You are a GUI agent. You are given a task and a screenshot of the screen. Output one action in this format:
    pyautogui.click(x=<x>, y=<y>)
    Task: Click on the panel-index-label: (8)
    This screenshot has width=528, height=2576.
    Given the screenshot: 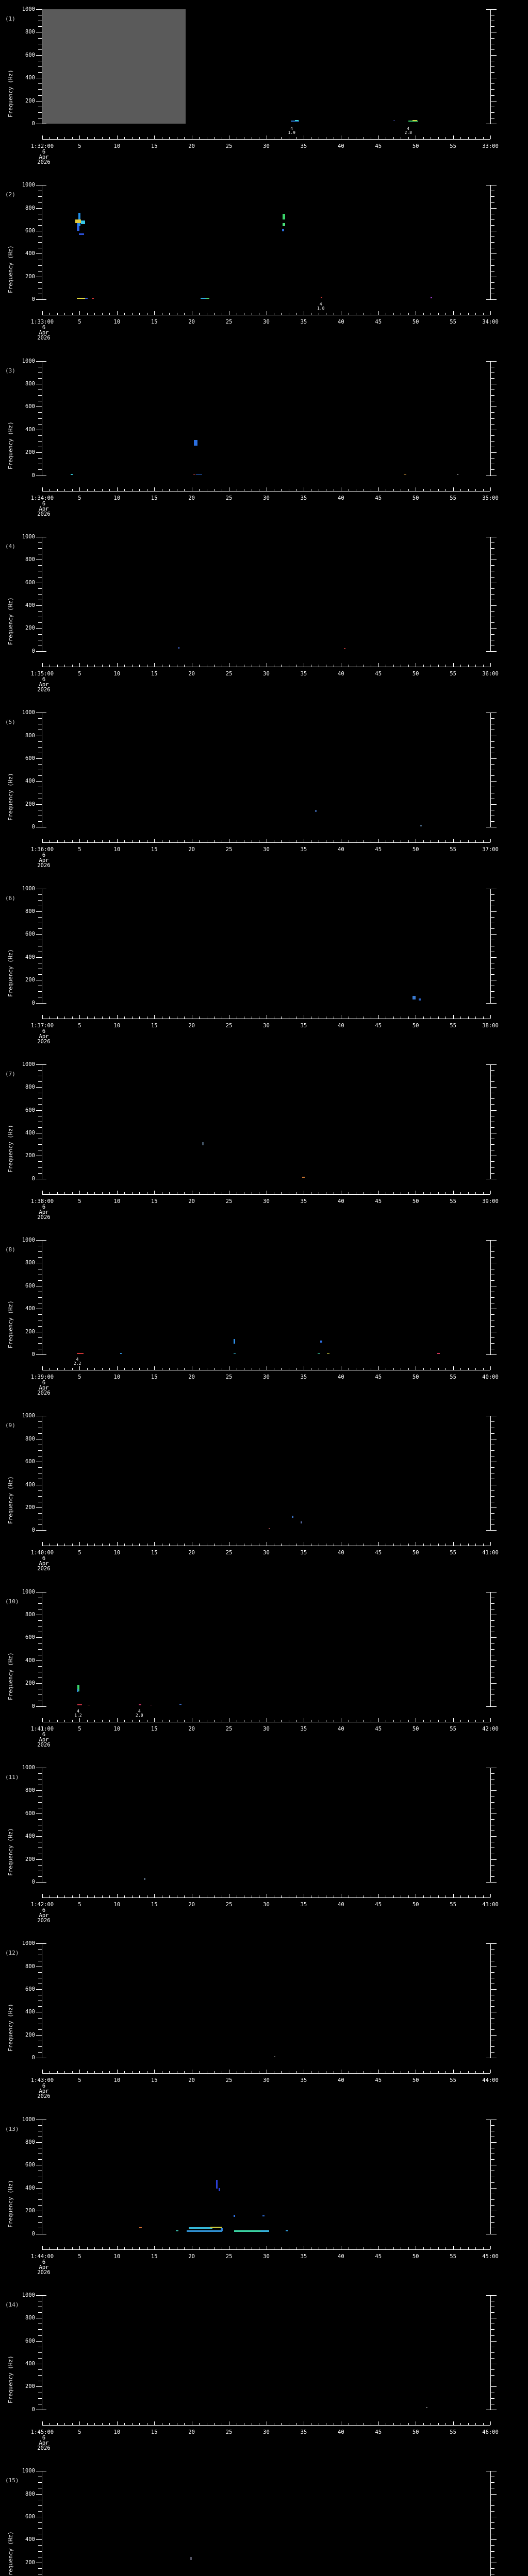 What is the action you would take?
    pyautogui.click(x=10, y=1249)
    